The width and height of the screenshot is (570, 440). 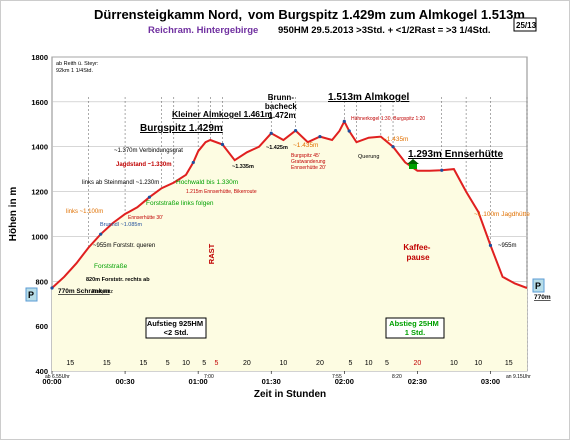 What do you see at coordinates (417, 252) in the screenshot?
I see `annotation-kaffeepause: Kaffee- pause` at bounding box center [417, 252].